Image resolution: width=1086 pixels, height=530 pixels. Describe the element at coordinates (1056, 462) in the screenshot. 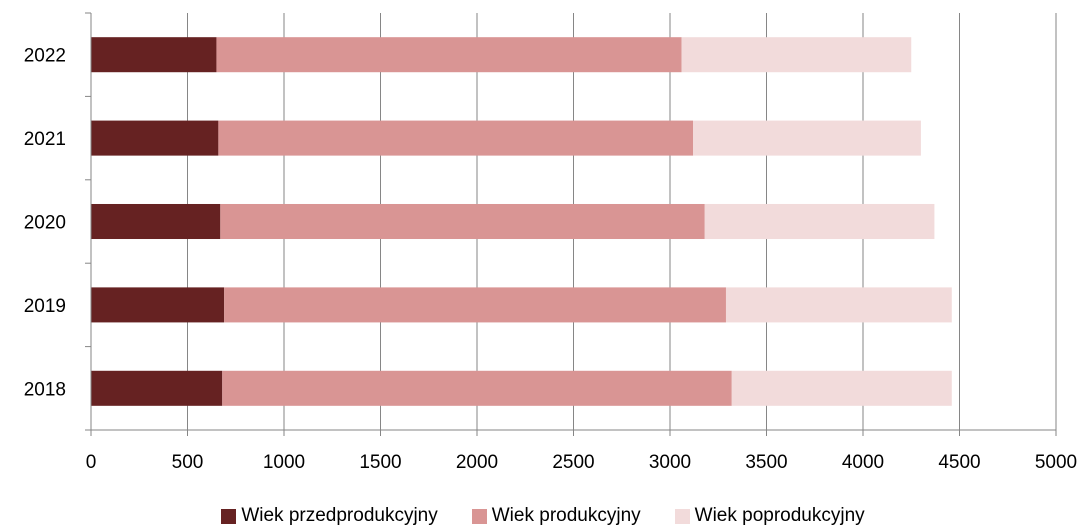

I see `x-tick-label: 5000` at that location.